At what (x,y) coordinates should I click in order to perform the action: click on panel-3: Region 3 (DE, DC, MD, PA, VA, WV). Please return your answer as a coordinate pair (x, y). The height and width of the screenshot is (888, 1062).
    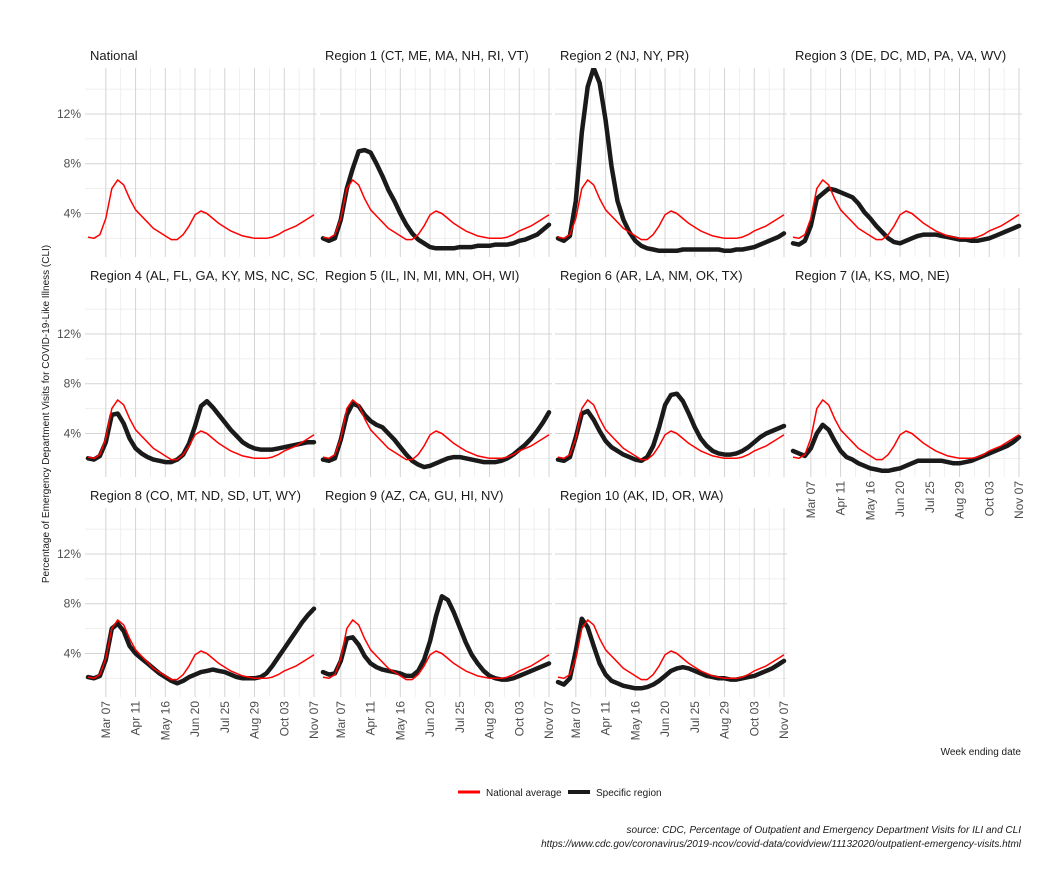
    Looking at the image, I should click on (906, 152).